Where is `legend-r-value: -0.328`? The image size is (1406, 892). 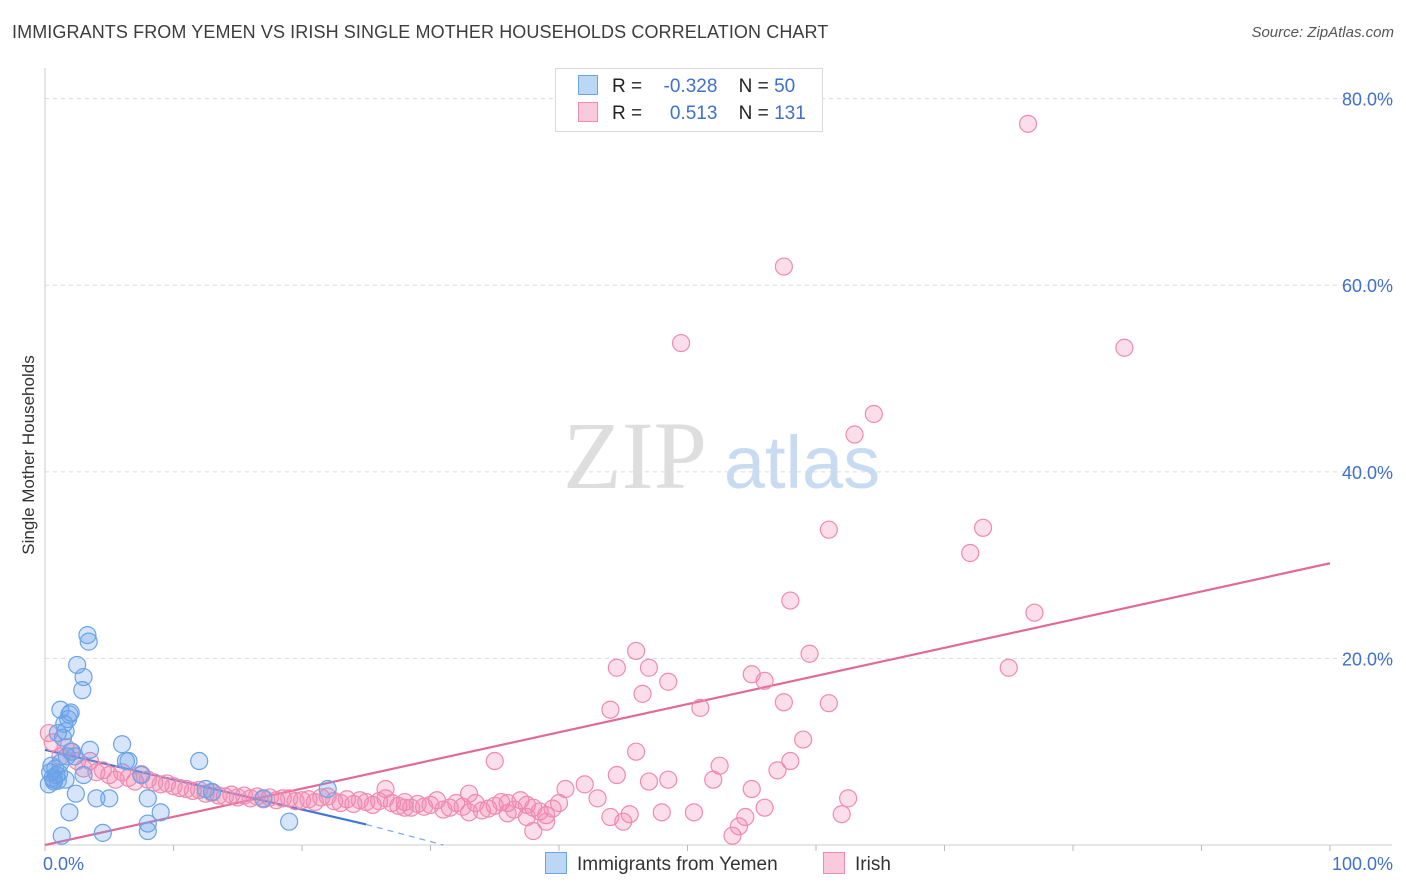
legend-r-value: -0.328 is located at coordinates (690, 86).